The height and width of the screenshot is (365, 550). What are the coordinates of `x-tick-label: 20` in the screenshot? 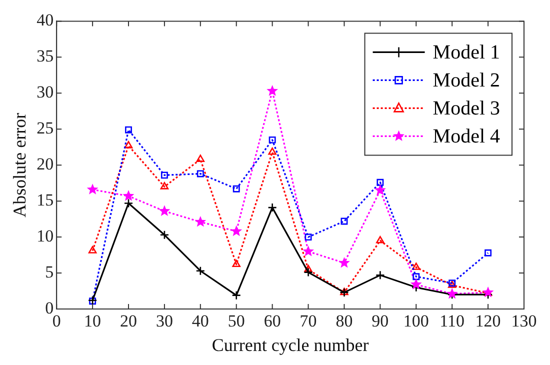 It's located at (129, 321).